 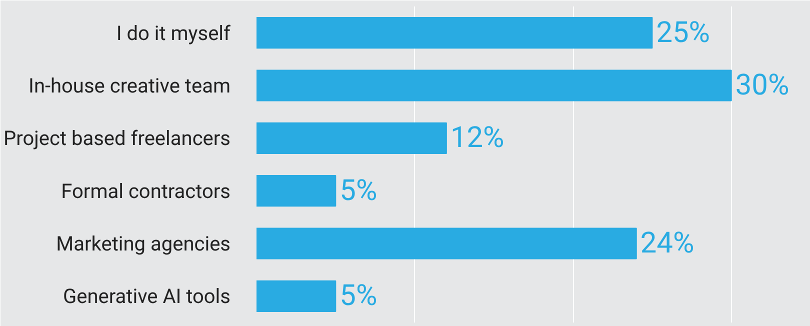 What do you see at coordinates (143, 244) in the screenshot?
I see `y-tick-label: Marketing agencies` at bounding box center [143, 244].